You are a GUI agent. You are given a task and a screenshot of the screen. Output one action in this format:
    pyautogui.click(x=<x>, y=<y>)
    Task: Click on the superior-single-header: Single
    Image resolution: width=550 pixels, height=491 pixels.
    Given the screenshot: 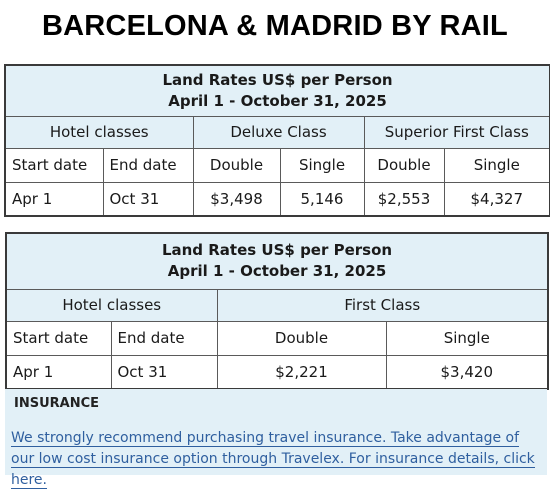 What is the action you would take?
    pyautogui.click(x=496, y=165)
    